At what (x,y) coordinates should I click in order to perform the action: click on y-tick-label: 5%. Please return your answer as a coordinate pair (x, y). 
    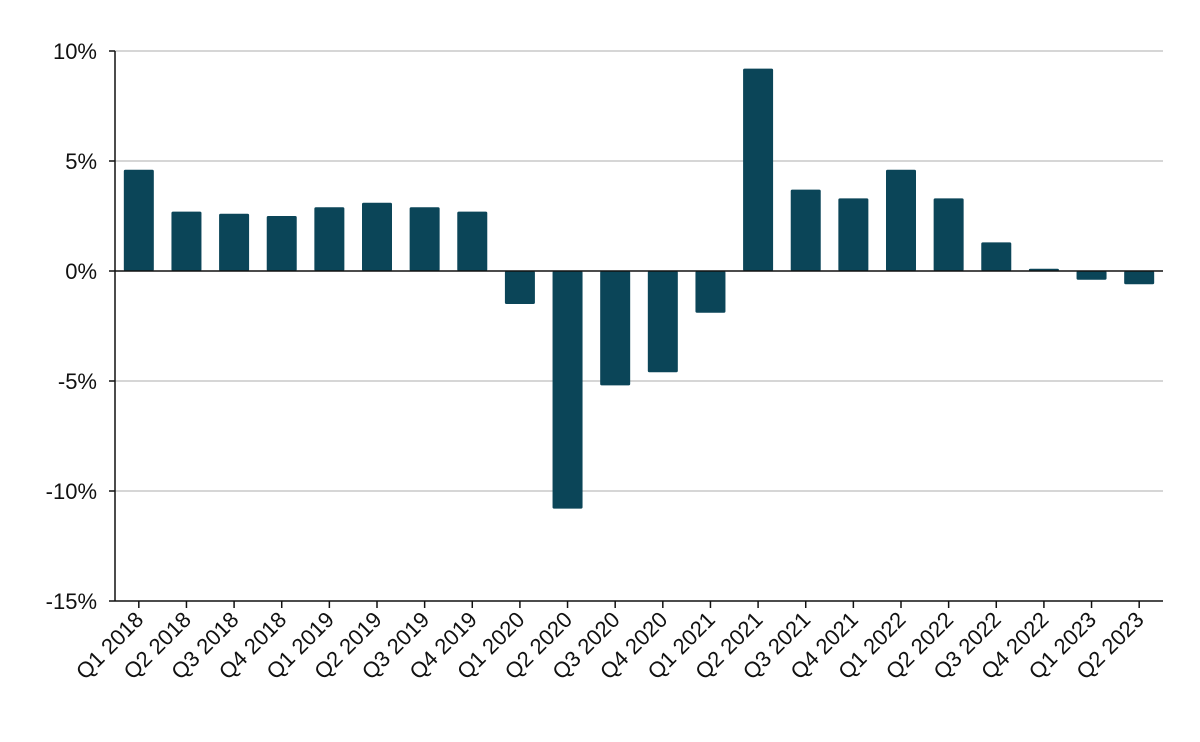
    Looking at the image, I should click on (81, 161).